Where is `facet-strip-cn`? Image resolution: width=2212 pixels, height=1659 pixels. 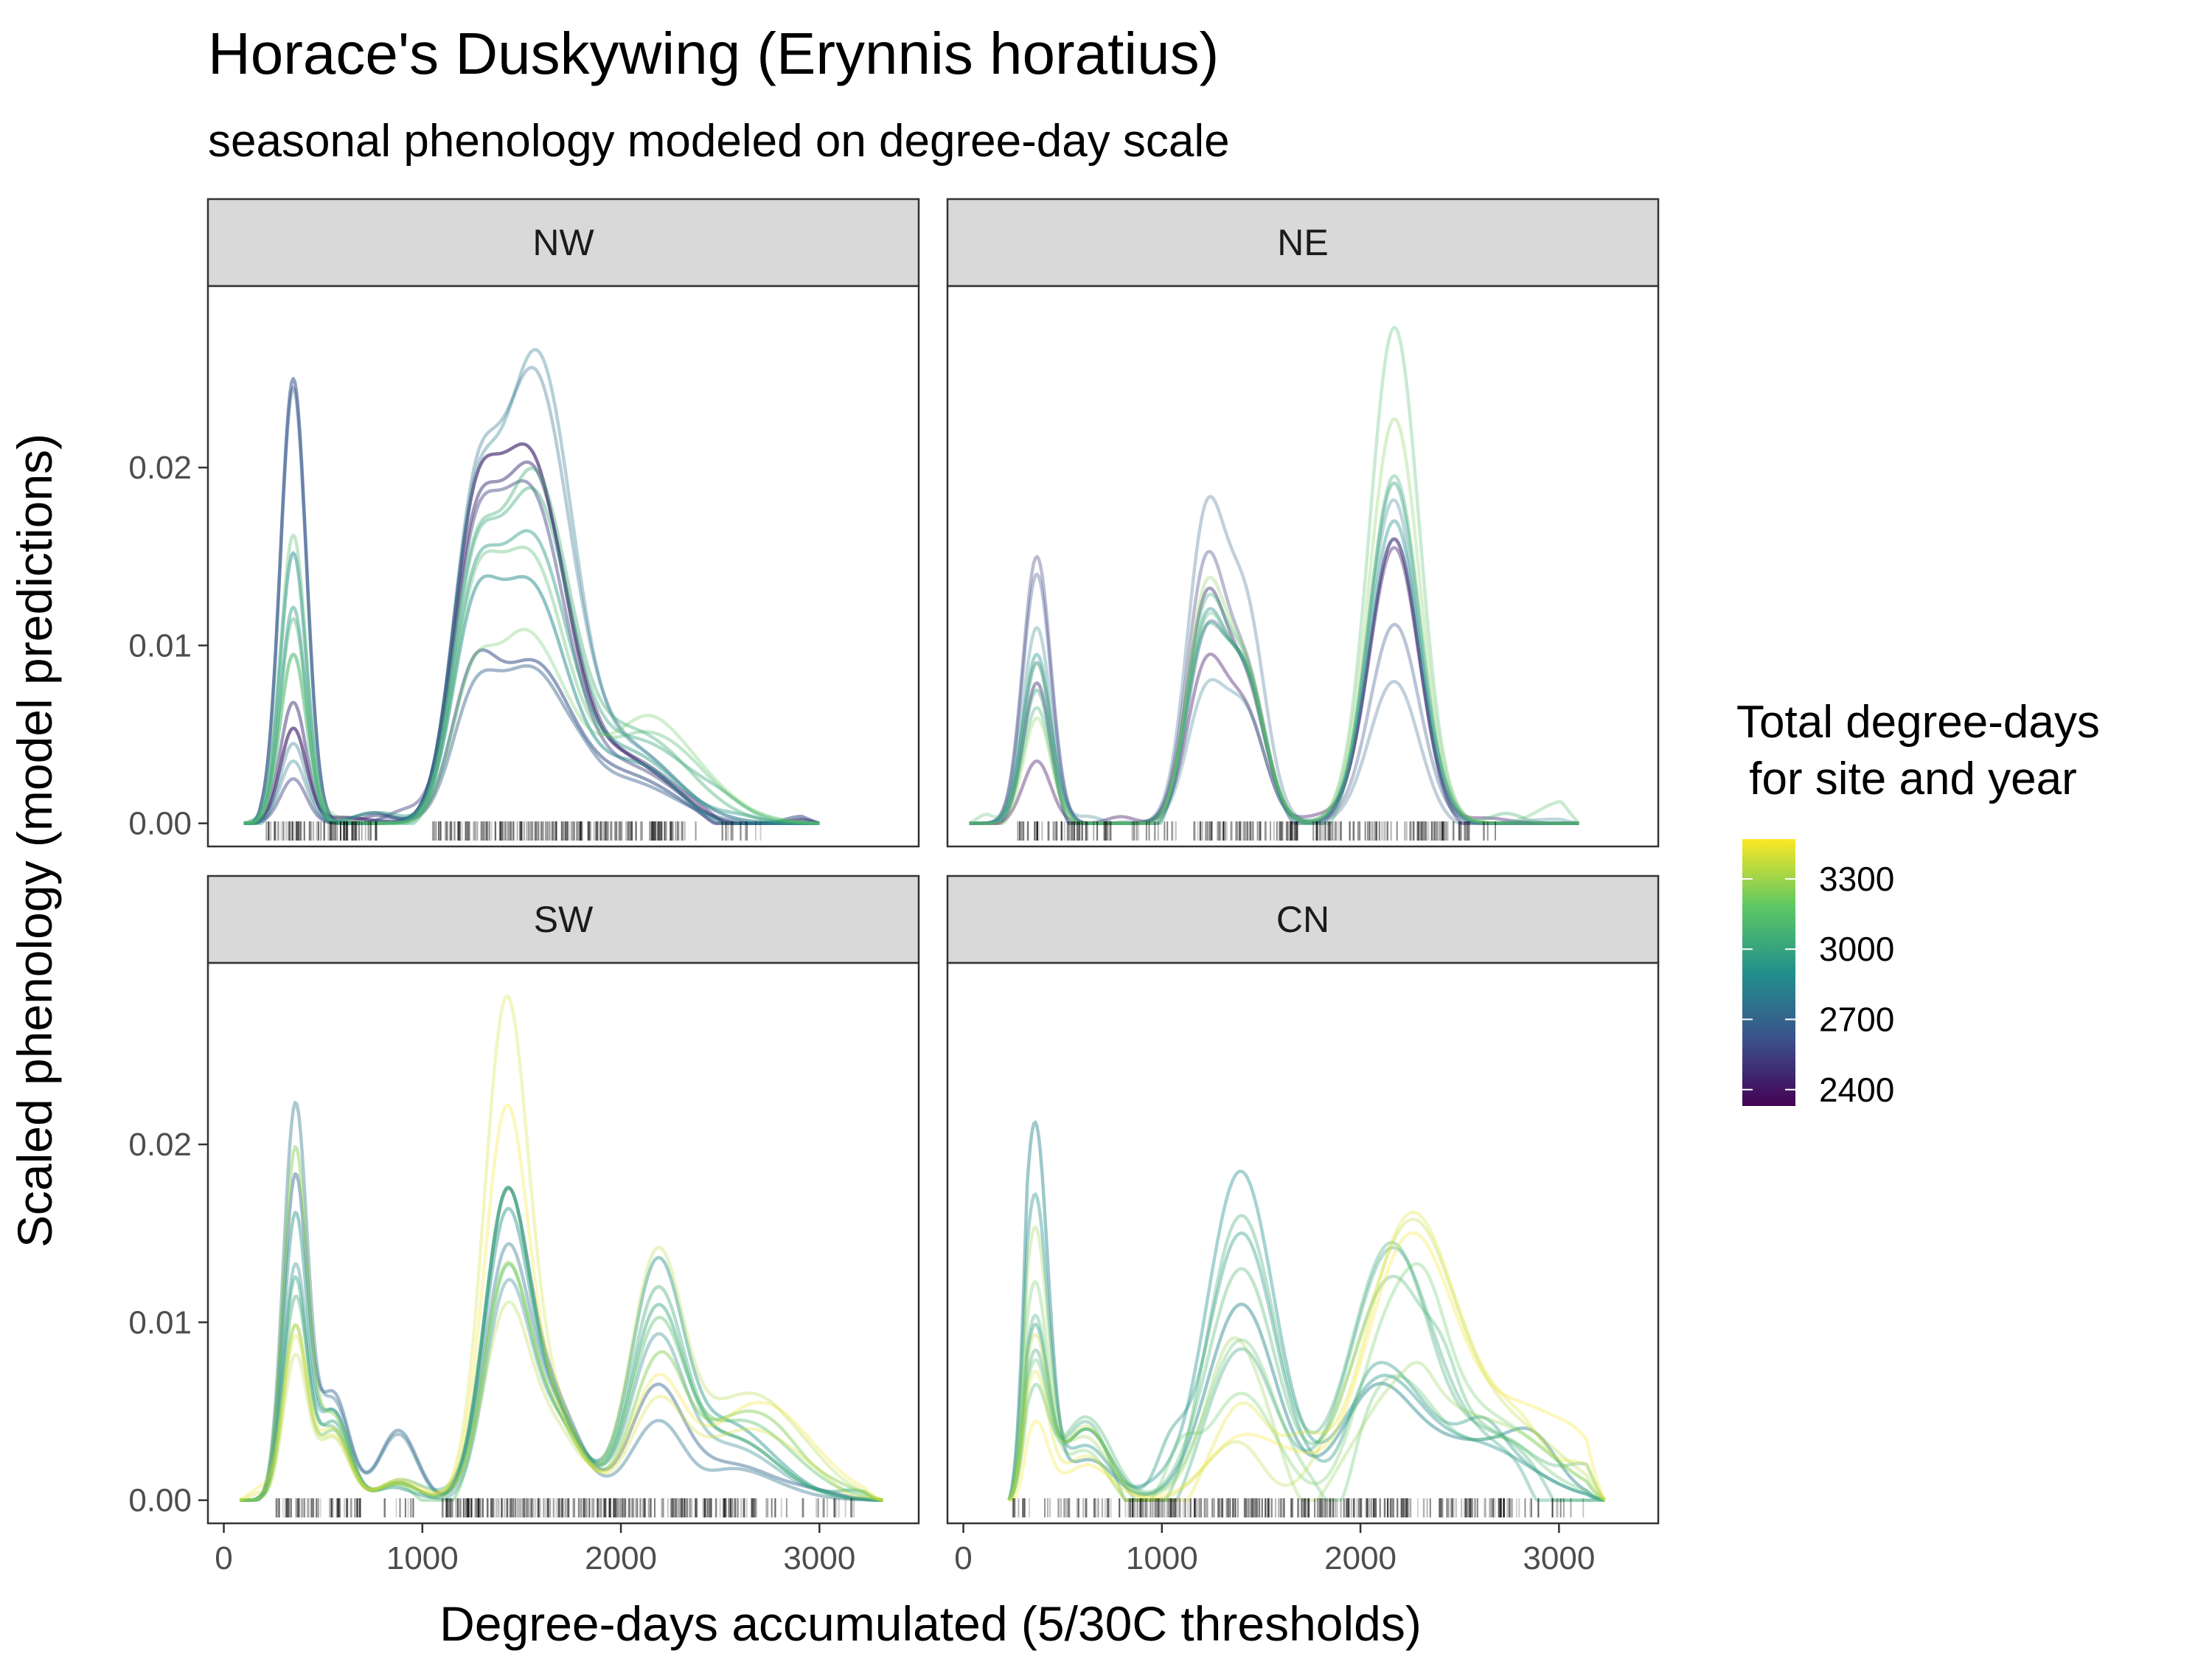 facet-strip-cn is located at coordinates (1303, 919).